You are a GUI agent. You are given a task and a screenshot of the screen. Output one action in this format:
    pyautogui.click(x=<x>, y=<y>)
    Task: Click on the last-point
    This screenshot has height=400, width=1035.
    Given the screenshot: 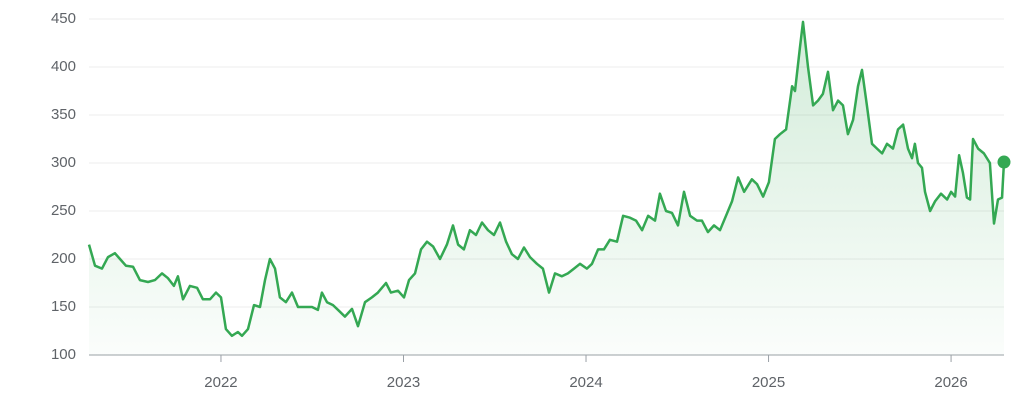 What is the action you would take?
    pyautogui.click(x=1004, y=162)
    